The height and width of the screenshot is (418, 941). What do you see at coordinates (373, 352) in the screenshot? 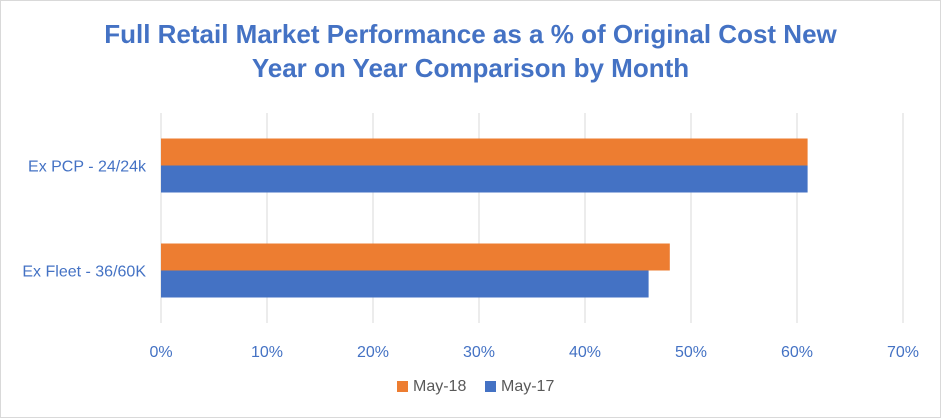
I see `x-tick-label: 20%` at bounding box center [373, 352].